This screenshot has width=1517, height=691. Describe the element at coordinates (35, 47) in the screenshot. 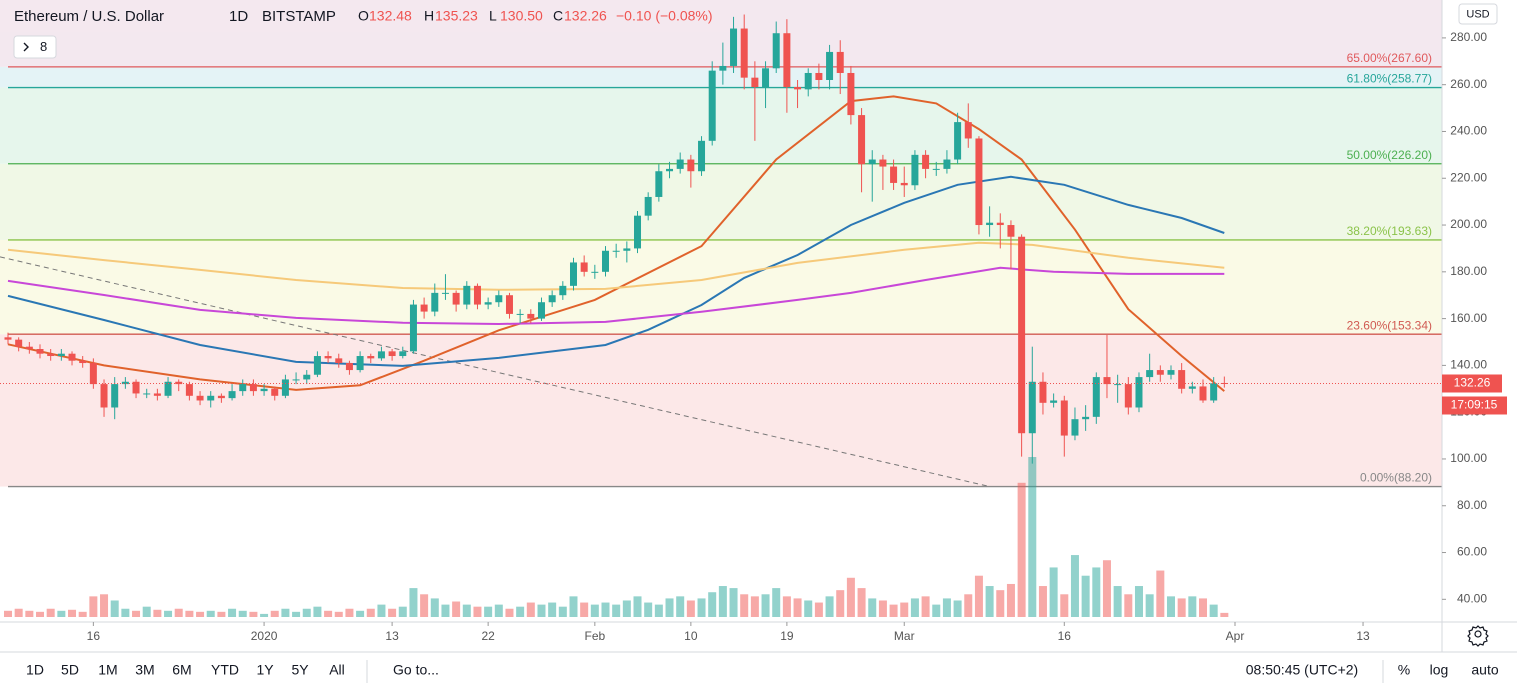

I see `indicator-toggle` at that location.